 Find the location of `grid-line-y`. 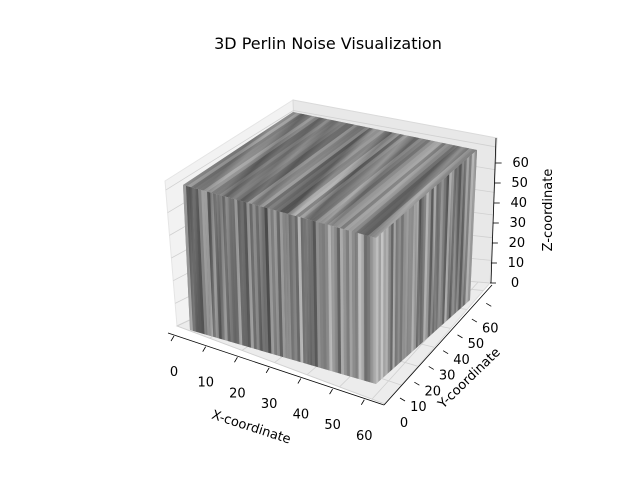

grid-line-y is located at coordinates (281, 365).